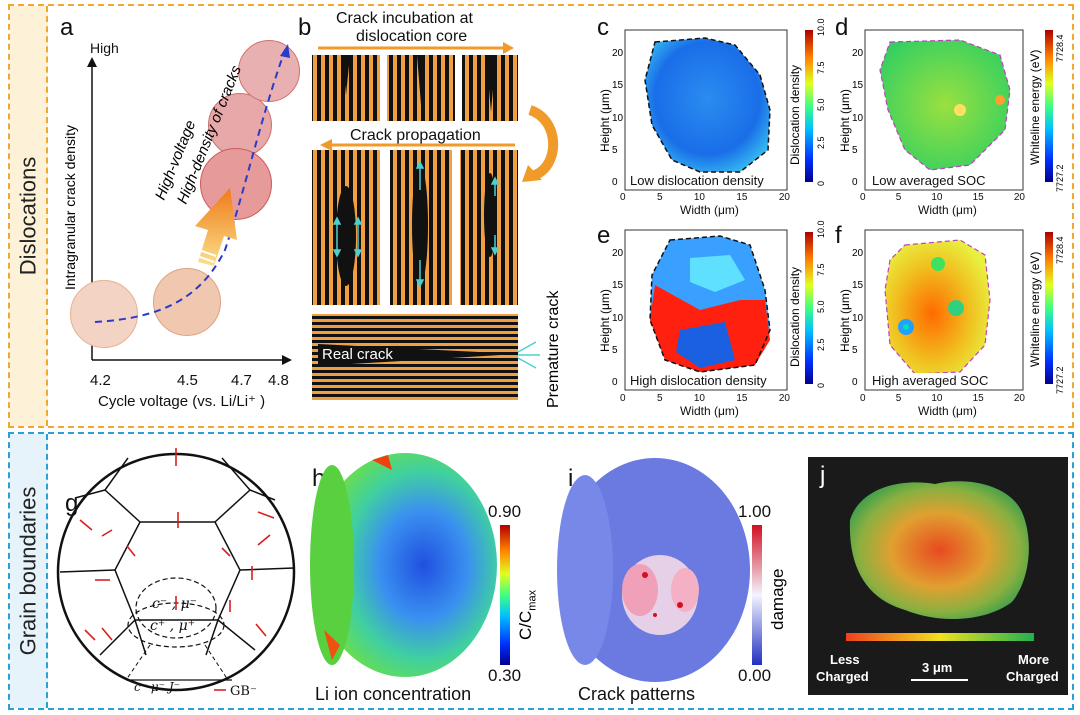 This screenshot has width=1080, height=715. Describe the element at coordinates (1019, 197) in the screenshot. I see `d-xtick: 20` at that location.